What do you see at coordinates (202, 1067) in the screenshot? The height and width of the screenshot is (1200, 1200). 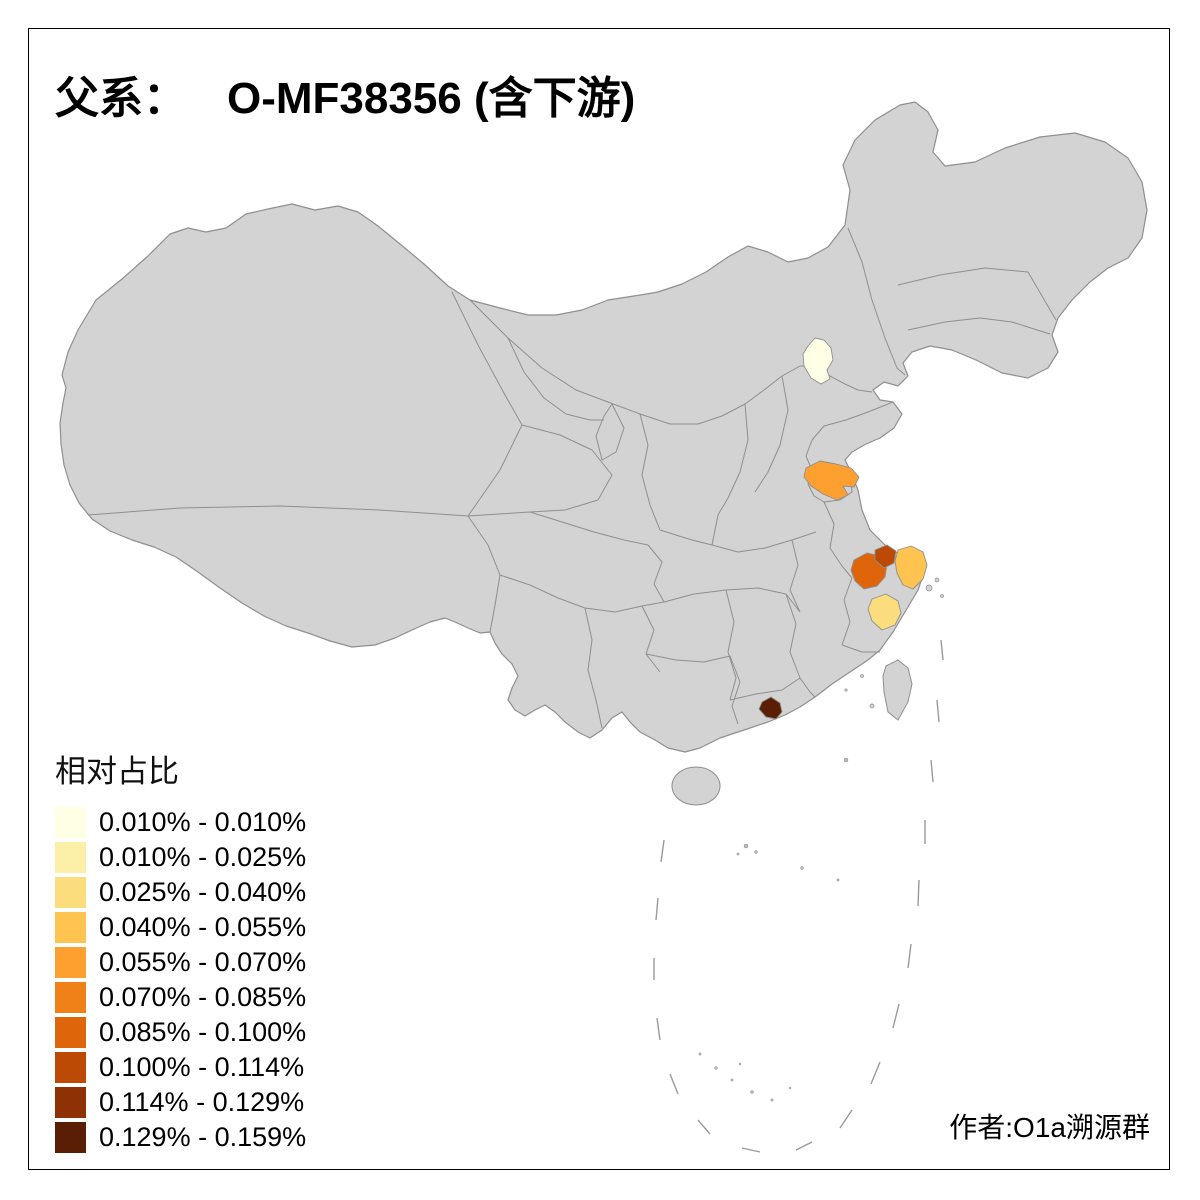 I see `legend-label: 0.100% - 0.114%` at bounding box center [202, 1067].